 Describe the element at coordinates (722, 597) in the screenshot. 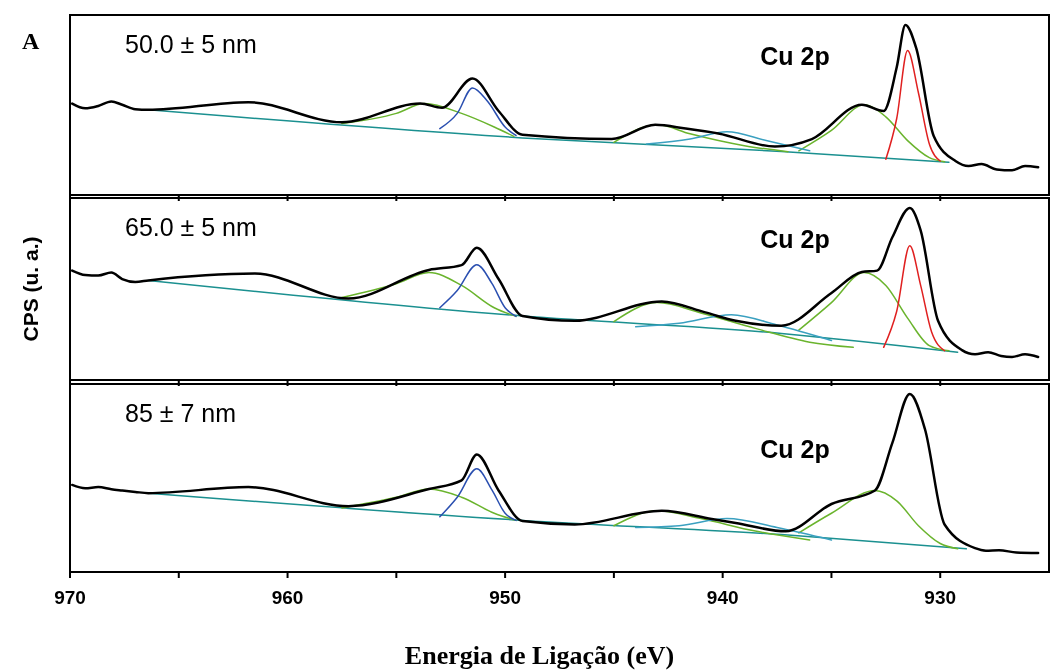

I see `x-tick-label: 940` at that location.